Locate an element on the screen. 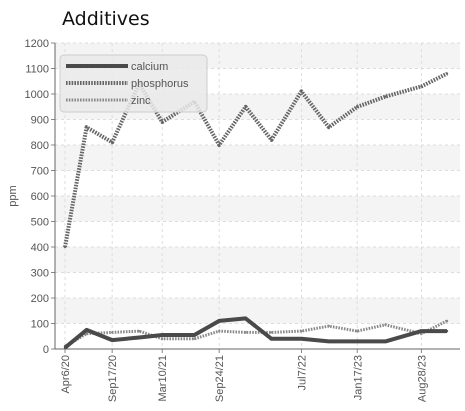 Image resolution: width=465 pixels, height=411 pixels. legend-box is located at coordinates (133, 83).